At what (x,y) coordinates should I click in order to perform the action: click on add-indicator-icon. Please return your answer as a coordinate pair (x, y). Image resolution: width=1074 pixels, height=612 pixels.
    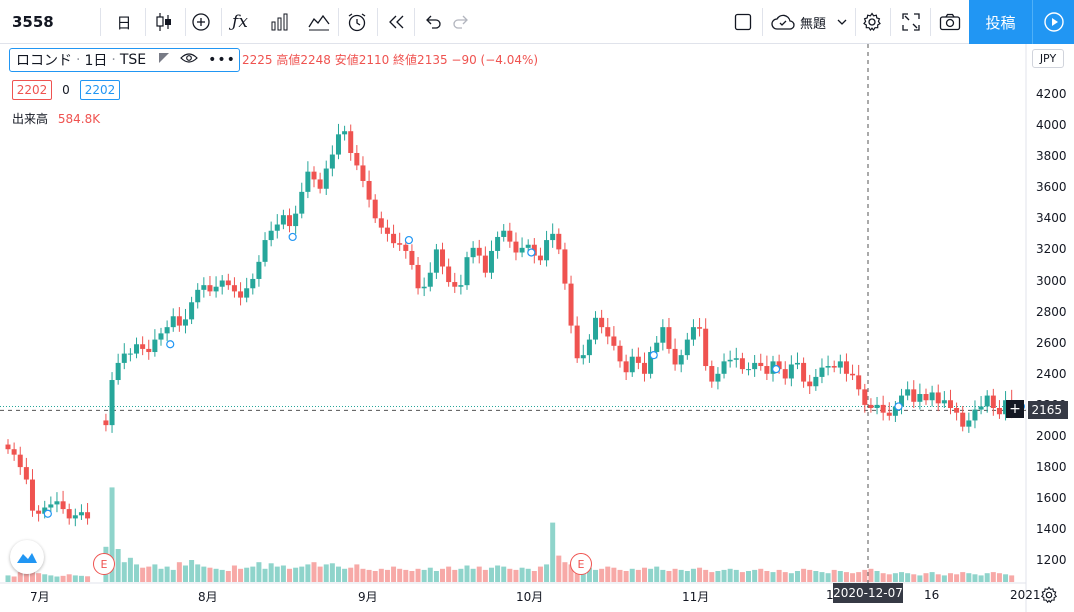
    Looking at the image, I should click on (201, 22).